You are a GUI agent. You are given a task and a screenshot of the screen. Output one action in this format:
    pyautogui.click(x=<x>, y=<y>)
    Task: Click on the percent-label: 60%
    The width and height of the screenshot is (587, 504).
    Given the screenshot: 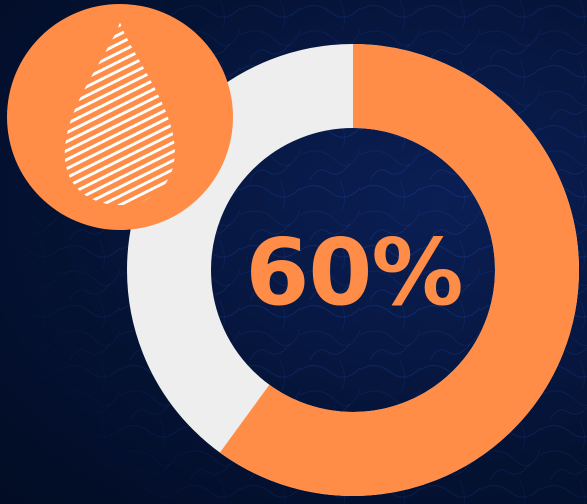 What is the action you would take?
    pyautogui.click(x=354, y=272)
    